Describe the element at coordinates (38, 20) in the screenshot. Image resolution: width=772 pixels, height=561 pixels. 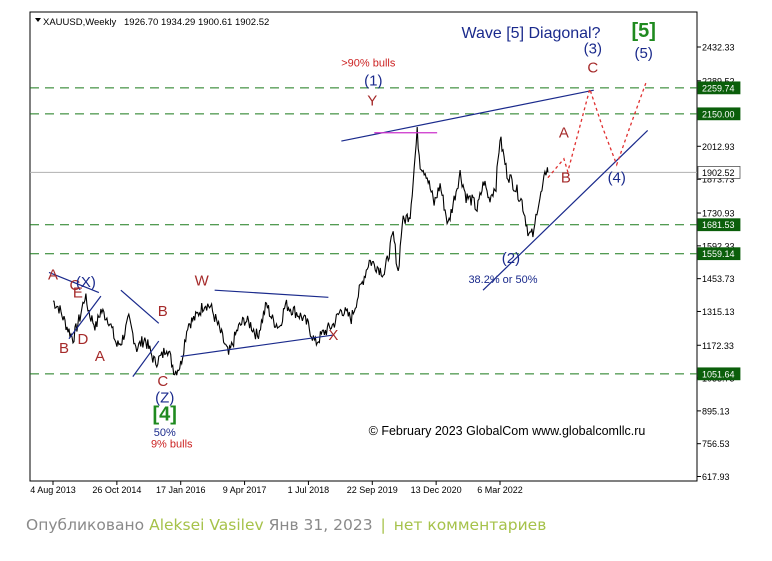
I see `dropdown-triangle-icon` at that location.